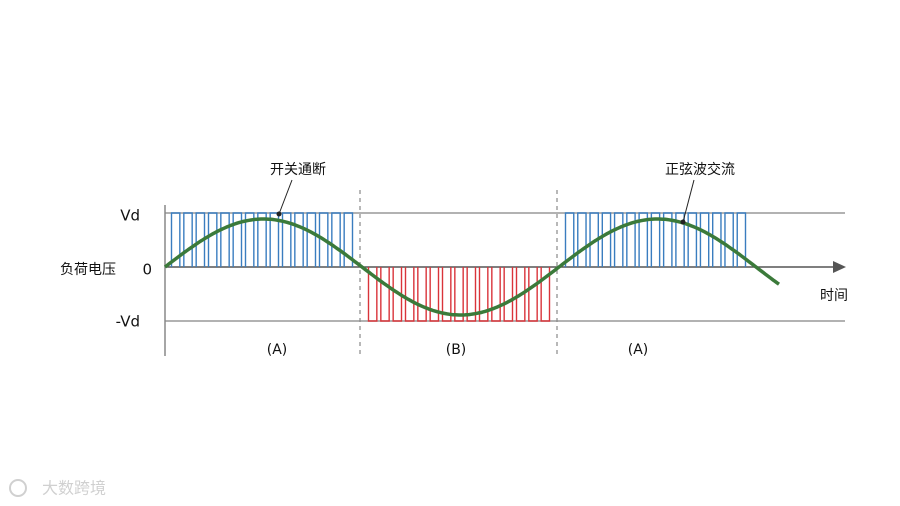  Describe the element at coordinates (456, 350) in the screenshot. I see `region-label: (B)` at that location.